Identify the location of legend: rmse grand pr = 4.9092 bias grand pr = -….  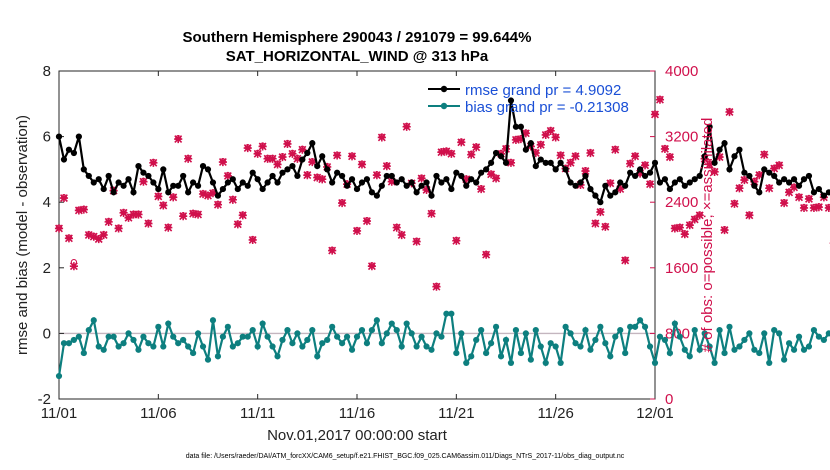
(528, 99).